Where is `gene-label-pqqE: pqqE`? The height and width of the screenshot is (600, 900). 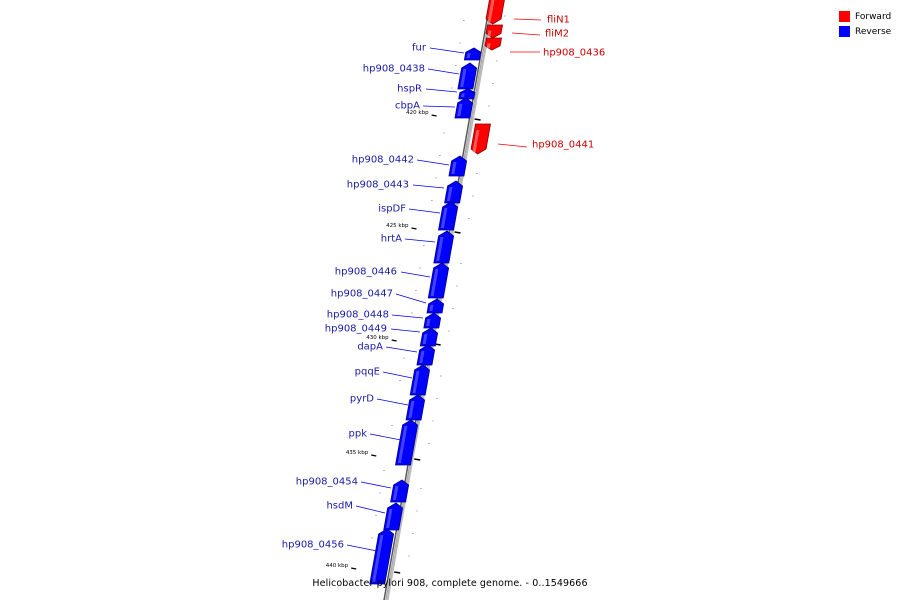 gene-label-pqqE: pqqE is located at coordinates (367, 372).